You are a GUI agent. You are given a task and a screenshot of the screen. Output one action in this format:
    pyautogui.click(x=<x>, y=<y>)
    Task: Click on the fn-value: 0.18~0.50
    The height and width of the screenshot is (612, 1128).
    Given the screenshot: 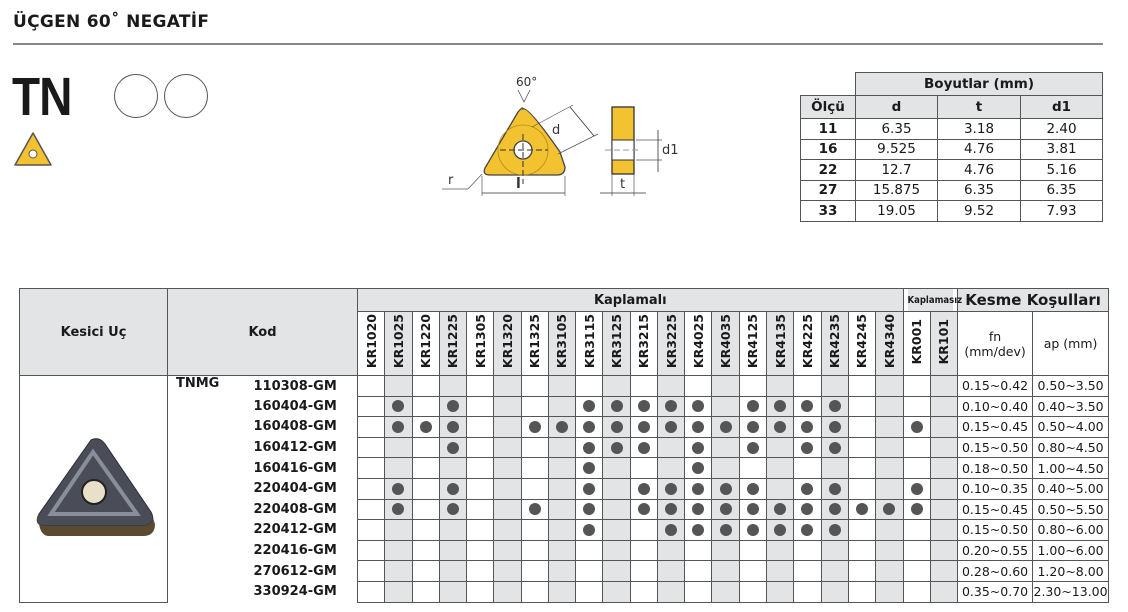 What is the action you would take?
    pyautogui.click(x=995, y=468)
    